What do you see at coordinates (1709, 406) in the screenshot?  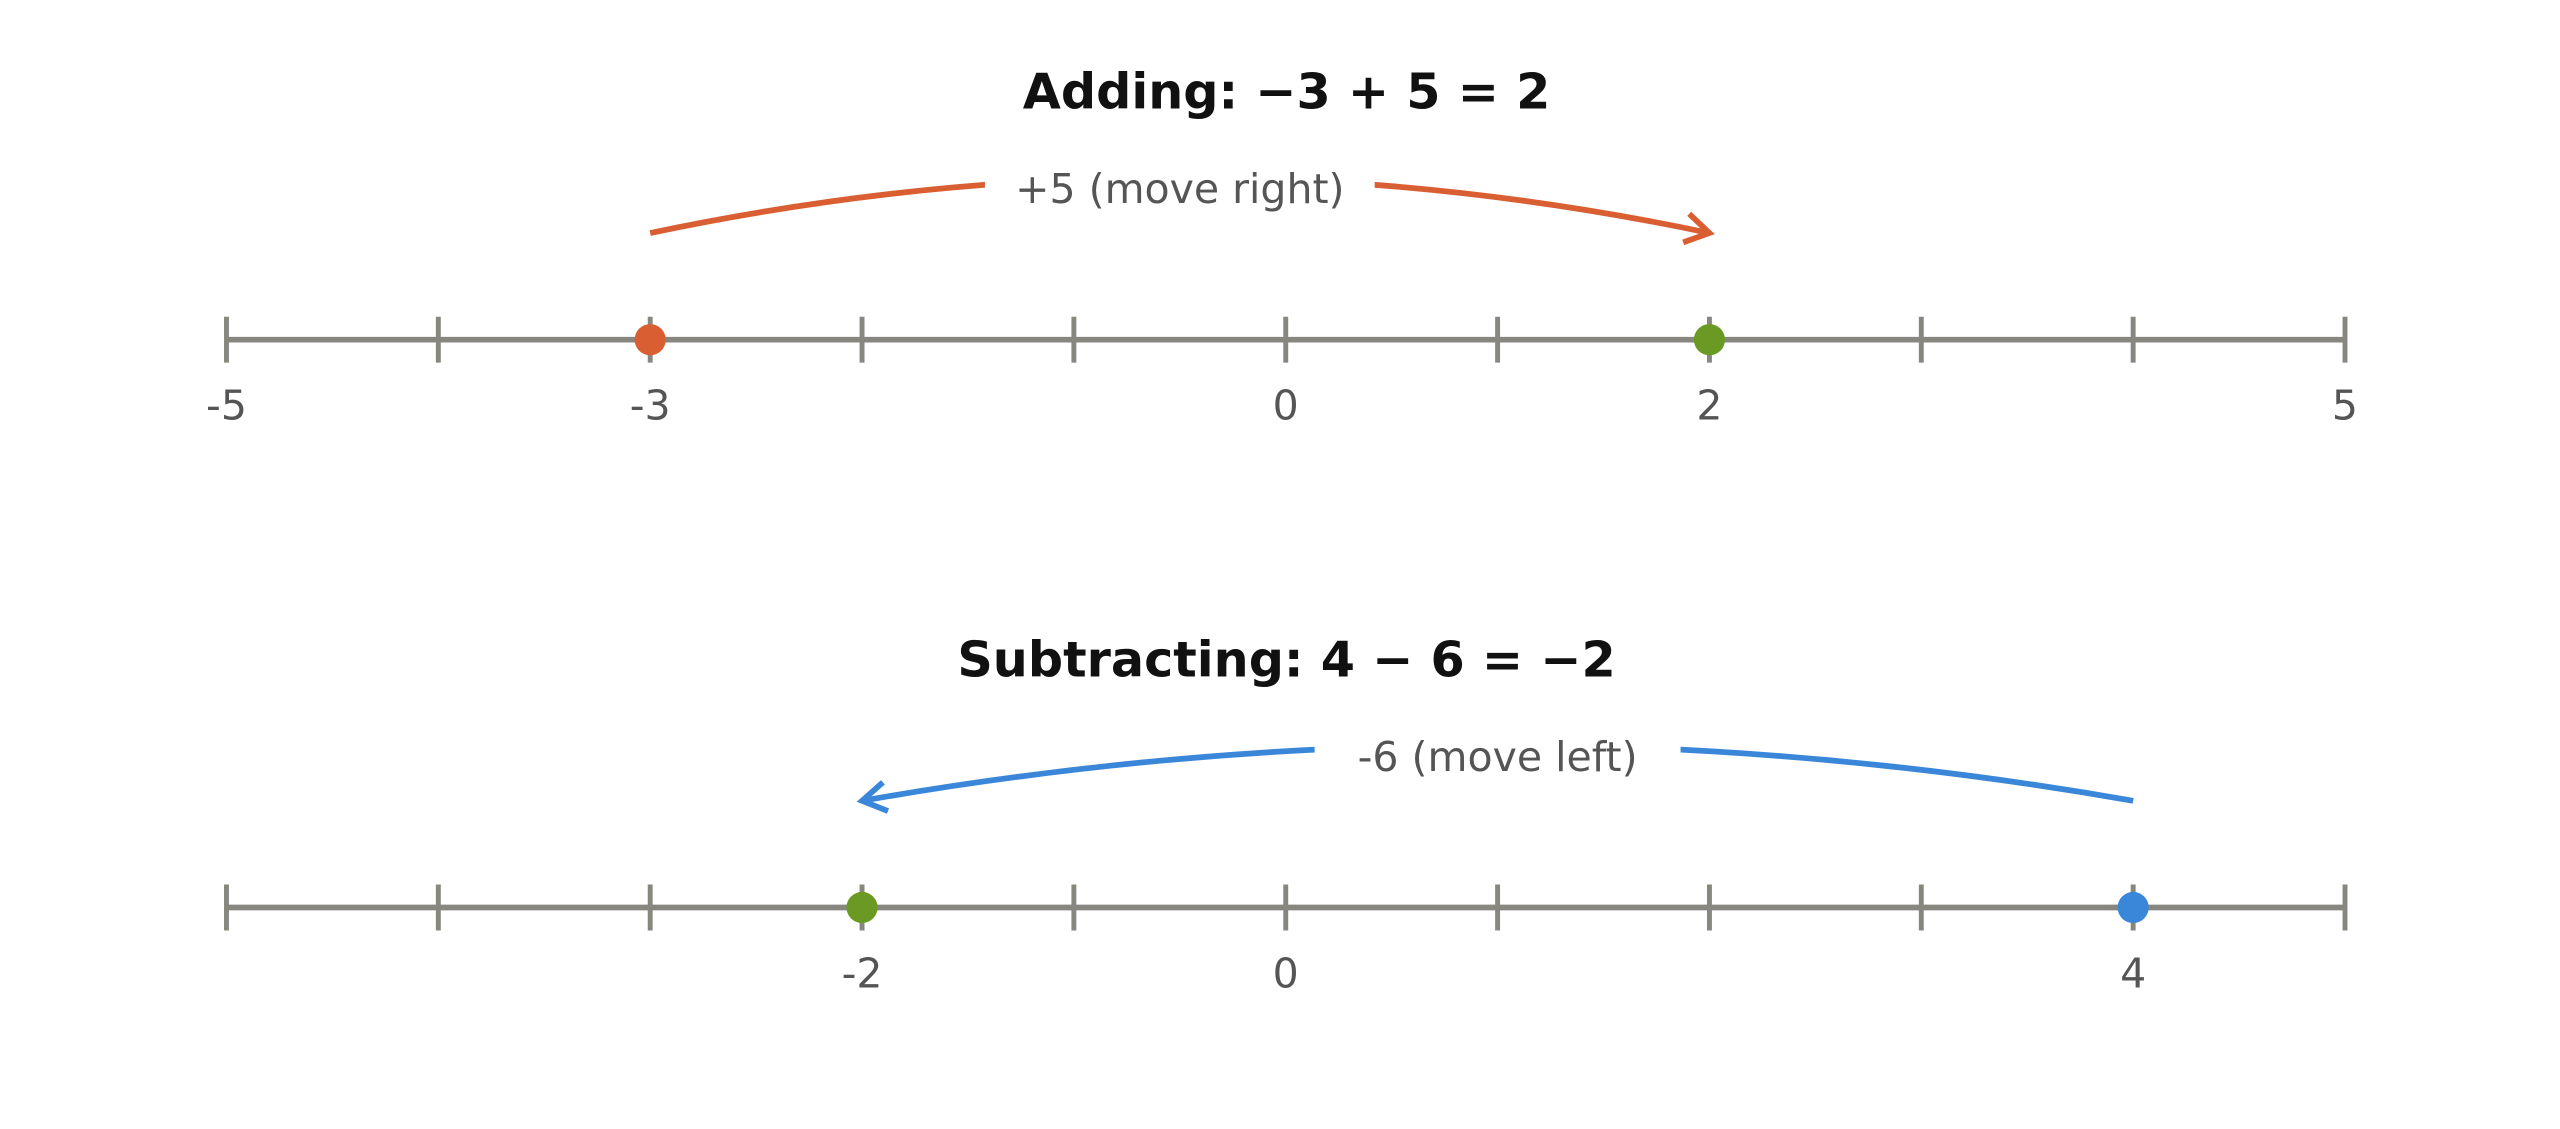 I see `tick-label: 2` at bounding box center [1709, 406].